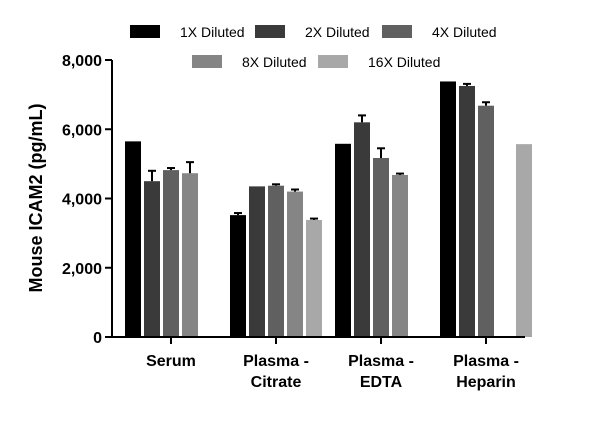  What do you see at coordinates (82, 61) in the screenshot?
I see `y-tick-label: 8,000` at bounding box center [82, 61].